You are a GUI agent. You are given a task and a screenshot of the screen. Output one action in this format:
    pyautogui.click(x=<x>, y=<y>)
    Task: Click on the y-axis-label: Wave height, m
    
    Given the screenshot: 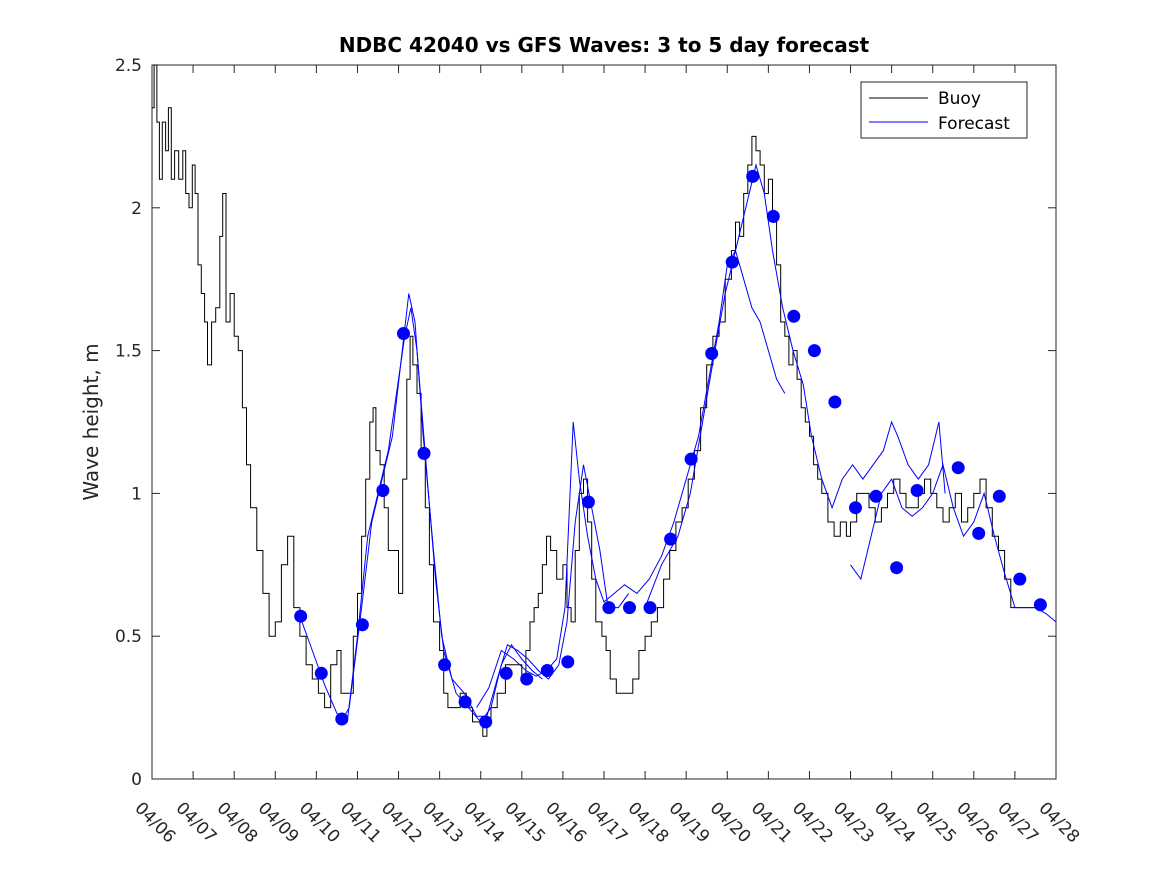 What is the action you would take?
    pyautogui.click(x=91, y=421)
    